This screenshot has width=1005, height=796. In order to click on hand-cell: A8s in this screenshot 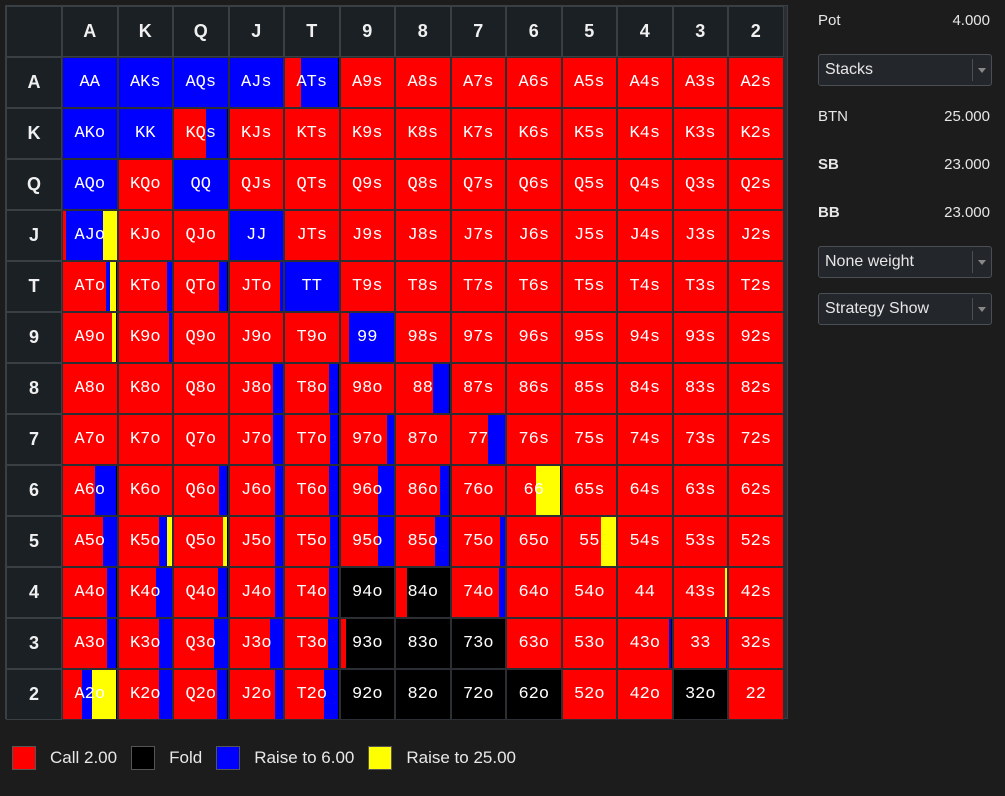, I will do `click(423, 82)`.